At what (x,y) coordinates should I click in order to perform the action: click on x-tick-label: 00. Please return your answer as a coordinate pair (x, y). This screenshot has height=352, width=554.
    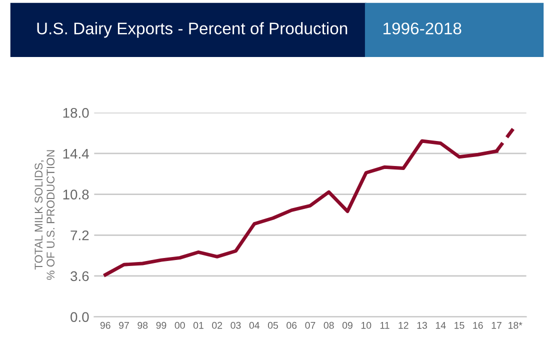
    Looking at the image, I should click on (179, 325).